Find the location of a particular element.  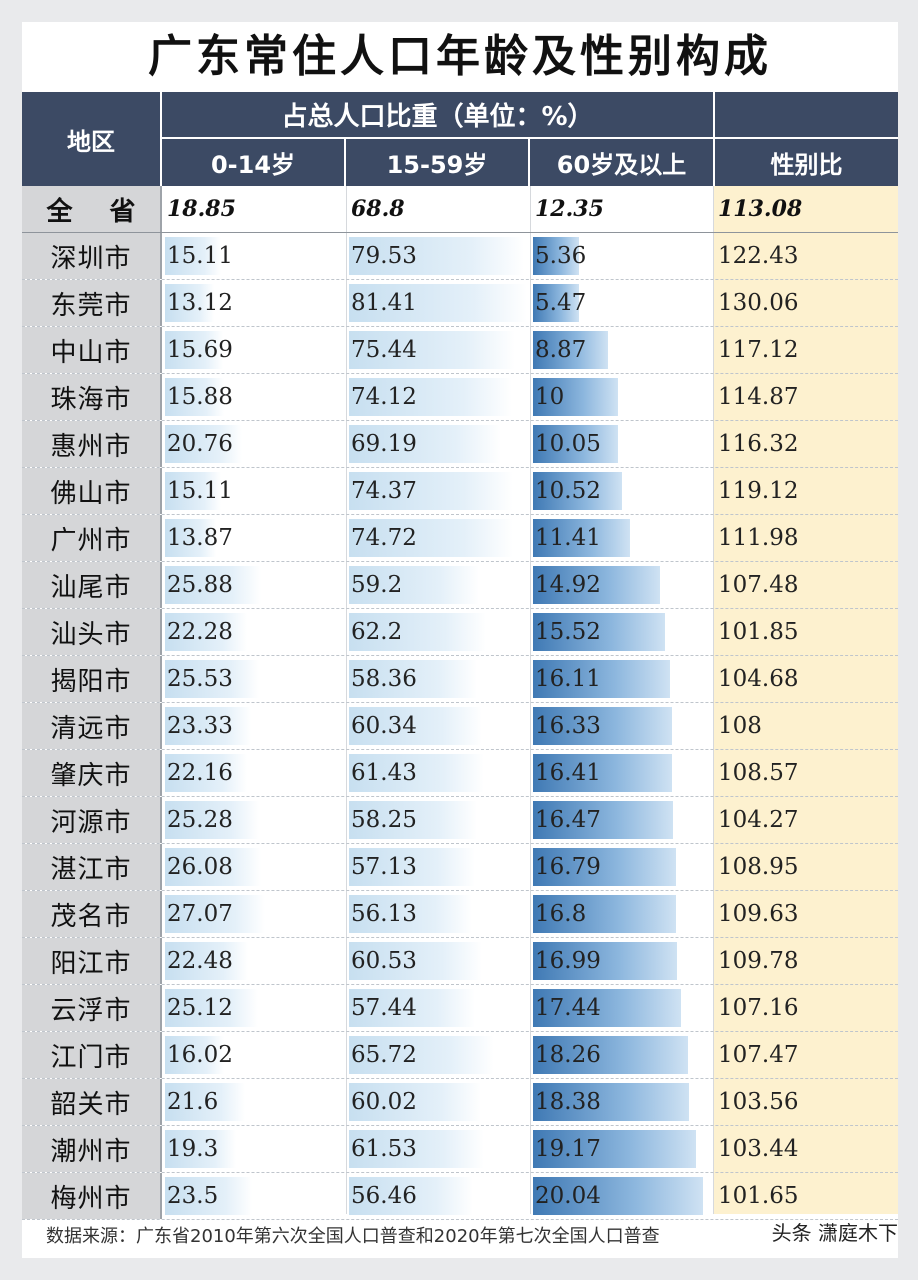

cell-sex-ratio: 101.65 is located at coordinates (805, 1196).